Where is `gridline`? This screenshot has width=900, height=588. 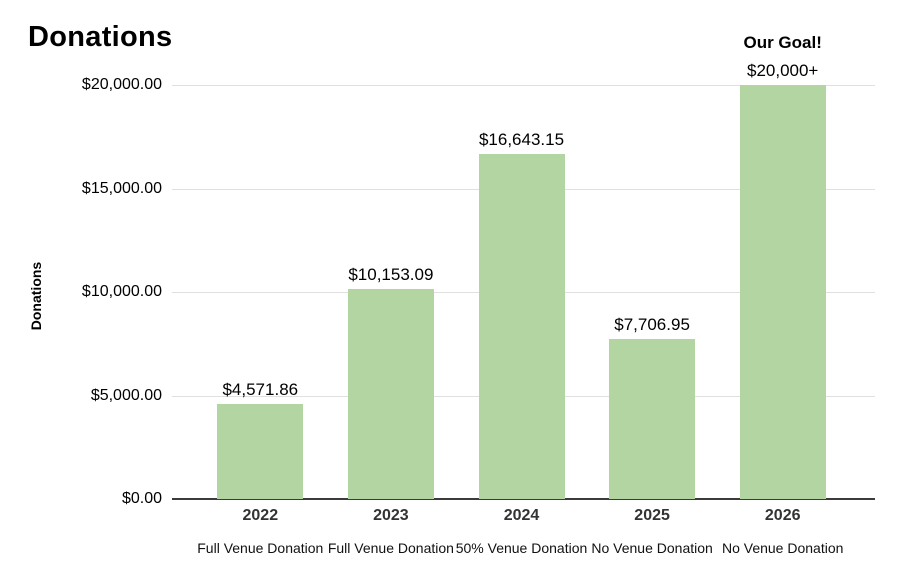 gridline is located at coordinates (523, 85).